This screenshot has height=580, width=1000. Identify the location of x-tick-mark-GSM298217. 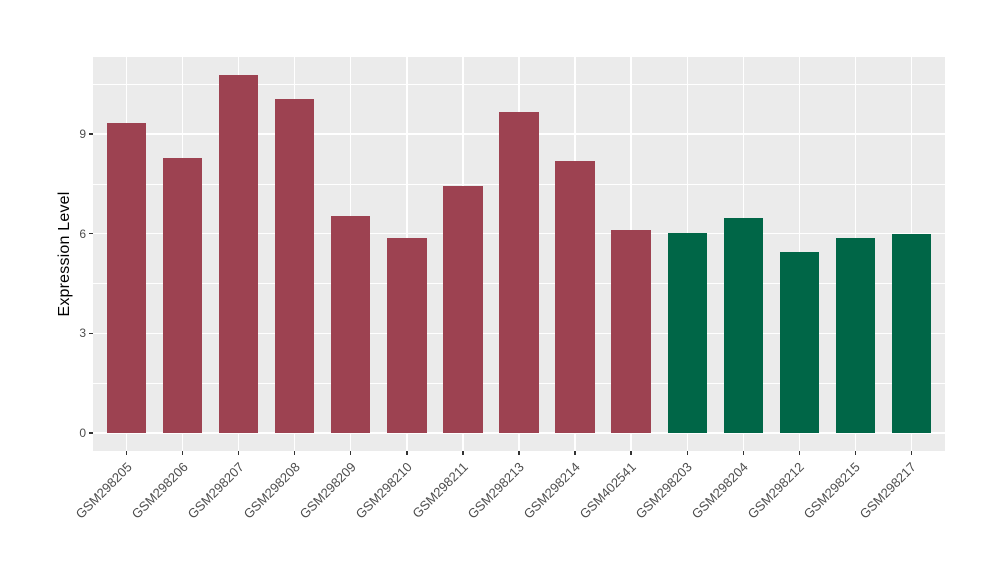
(911, 453).